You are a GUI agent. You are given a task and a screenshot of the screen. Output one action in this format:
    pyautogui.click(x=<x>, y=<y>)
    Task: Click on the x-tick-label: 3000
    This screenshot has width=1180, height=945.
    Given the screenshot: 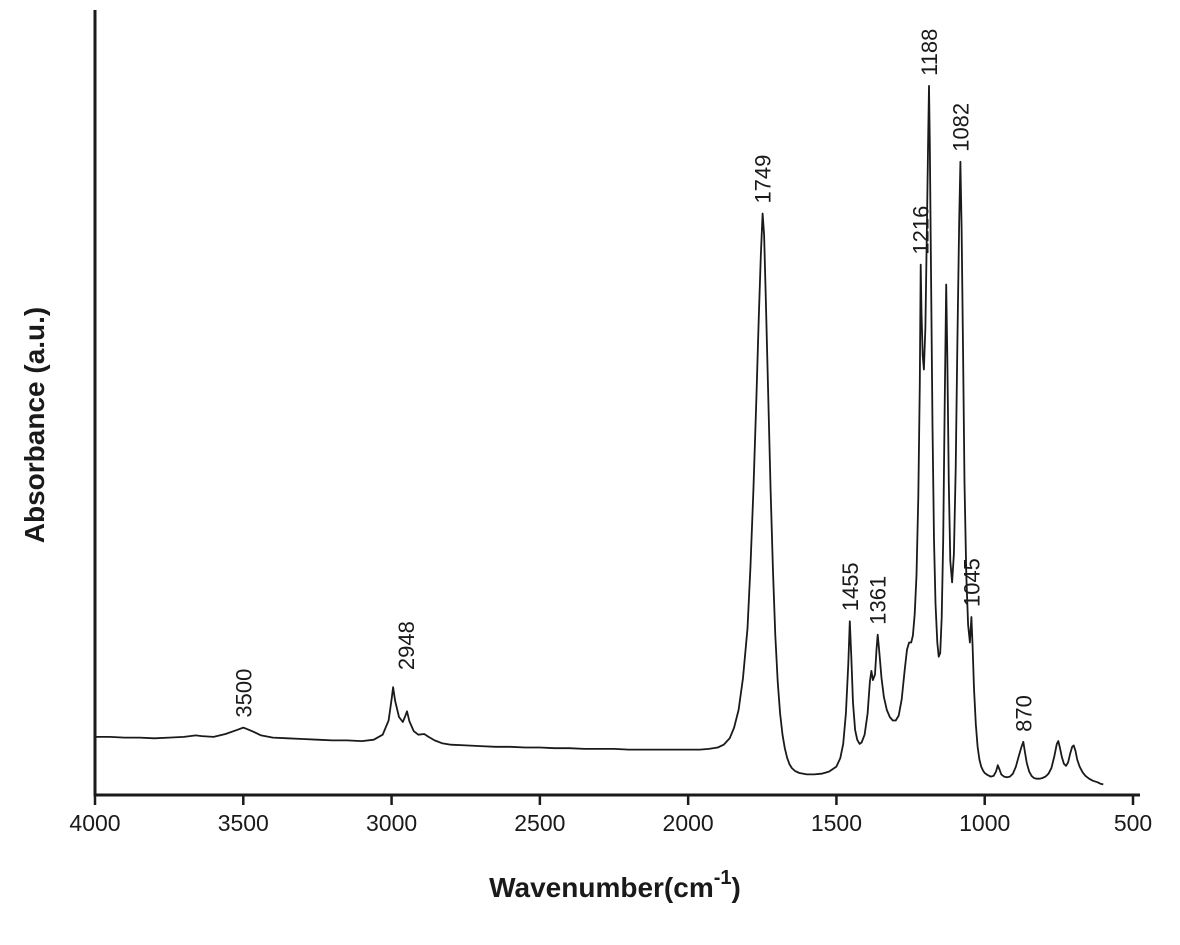 What is the action you would take?
    pyautogui.click(x=391, y=823)
    